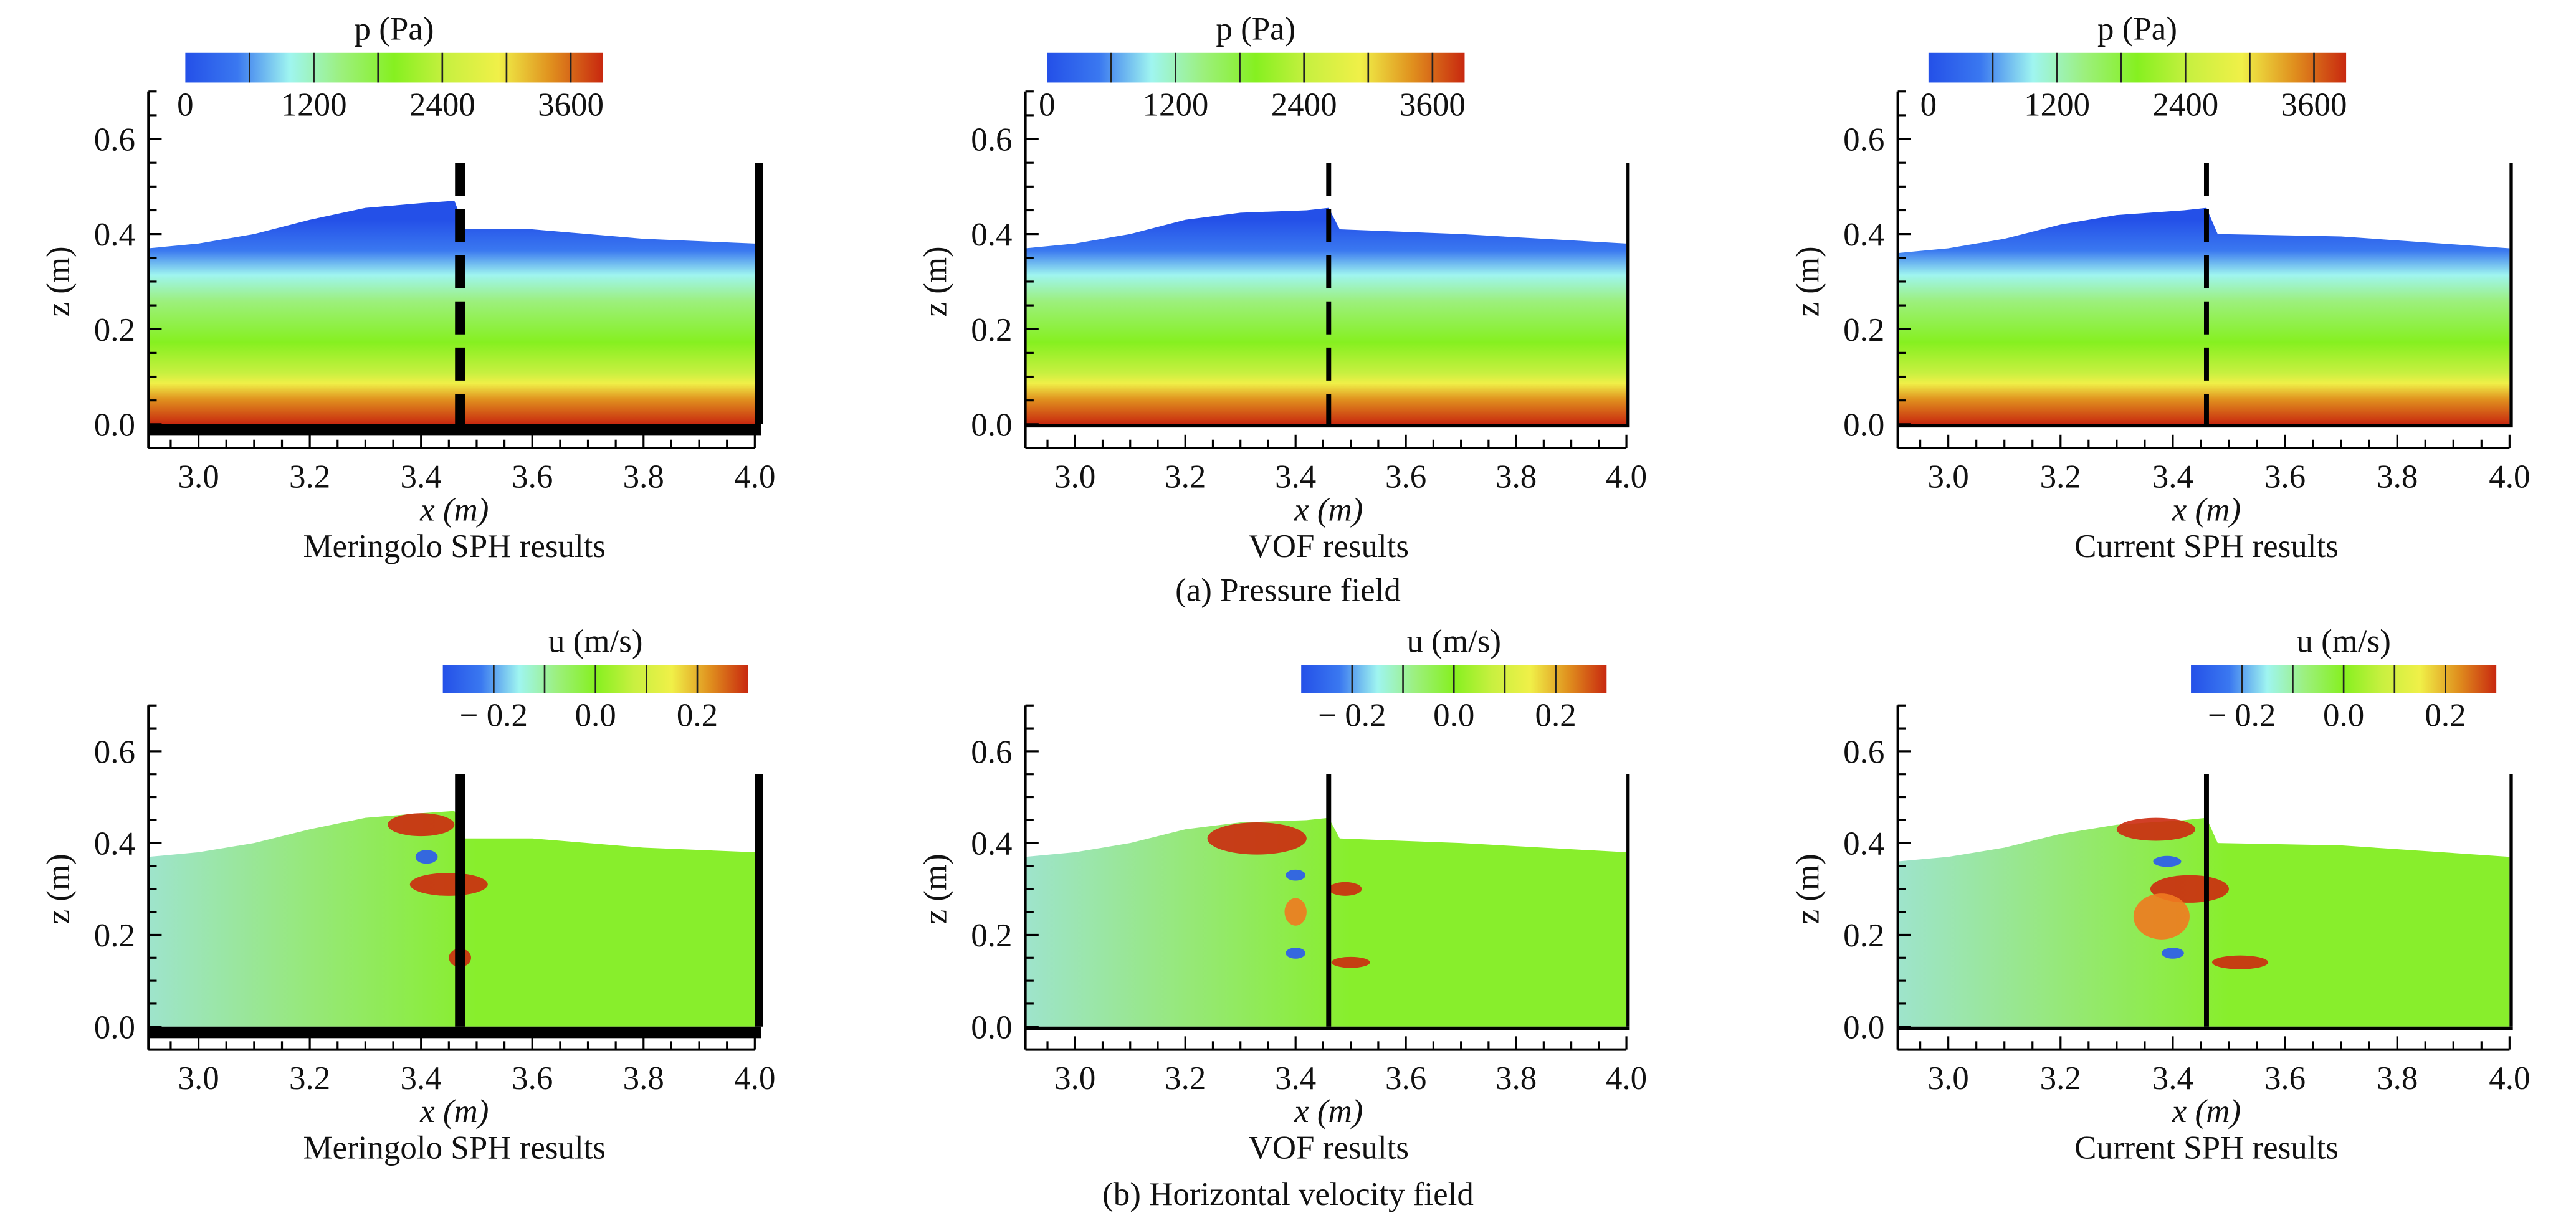  I want to click on panel-caption: Meringolo SPH results, so click(455, 546).